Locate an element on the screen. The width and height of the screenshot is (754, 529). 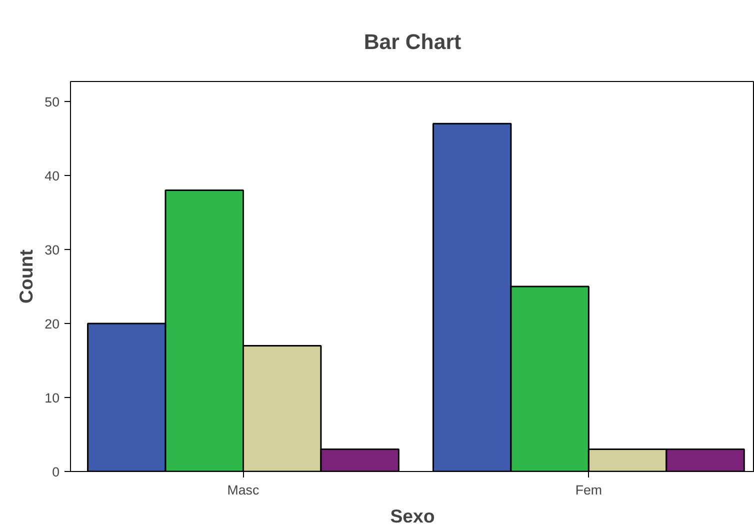
y-tick-label: 30 is located at coordinates (52, 250).